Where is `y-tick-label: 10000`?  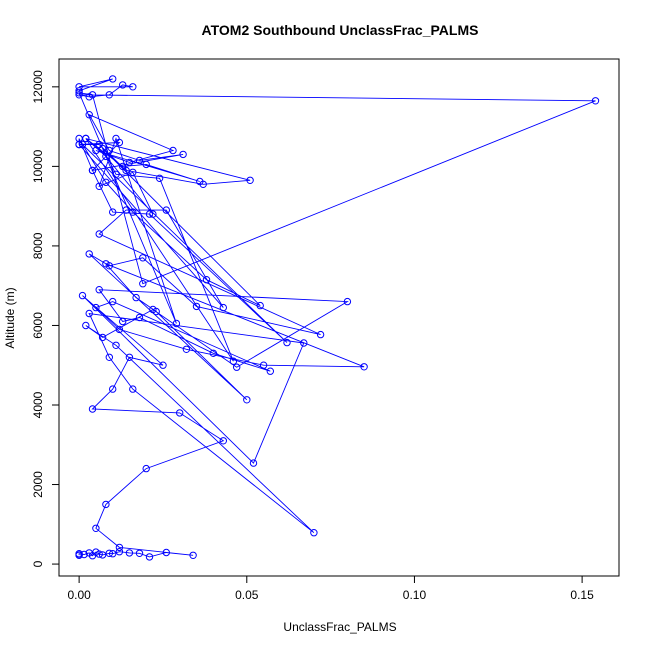 y-tick-label: 10000 is located at coordinates (38, 166).